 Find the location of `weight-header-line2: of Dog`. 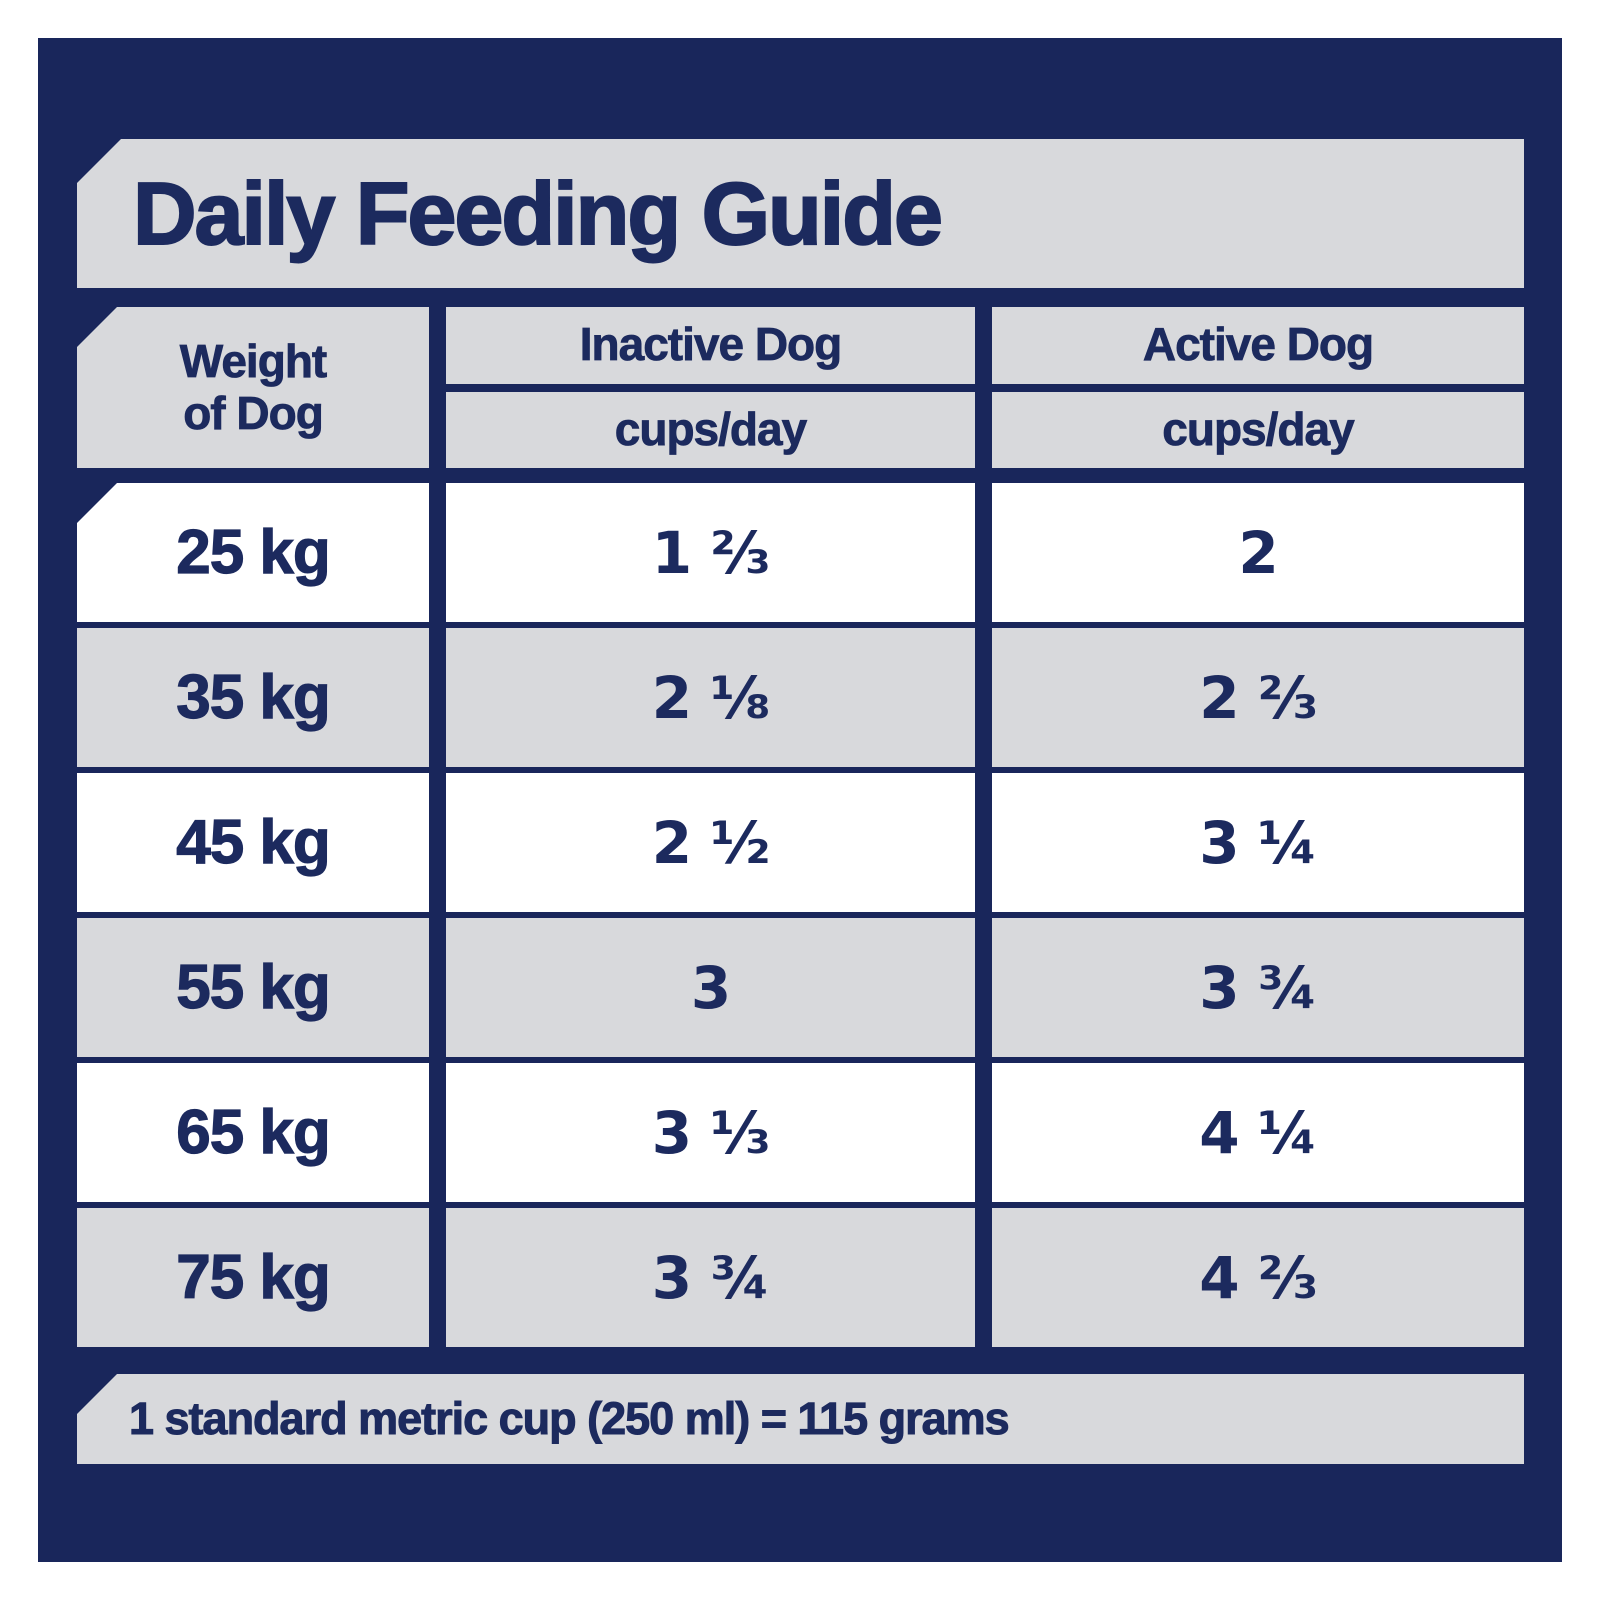

weight-header-line2: of Dog is located at coordinates (253, 412).